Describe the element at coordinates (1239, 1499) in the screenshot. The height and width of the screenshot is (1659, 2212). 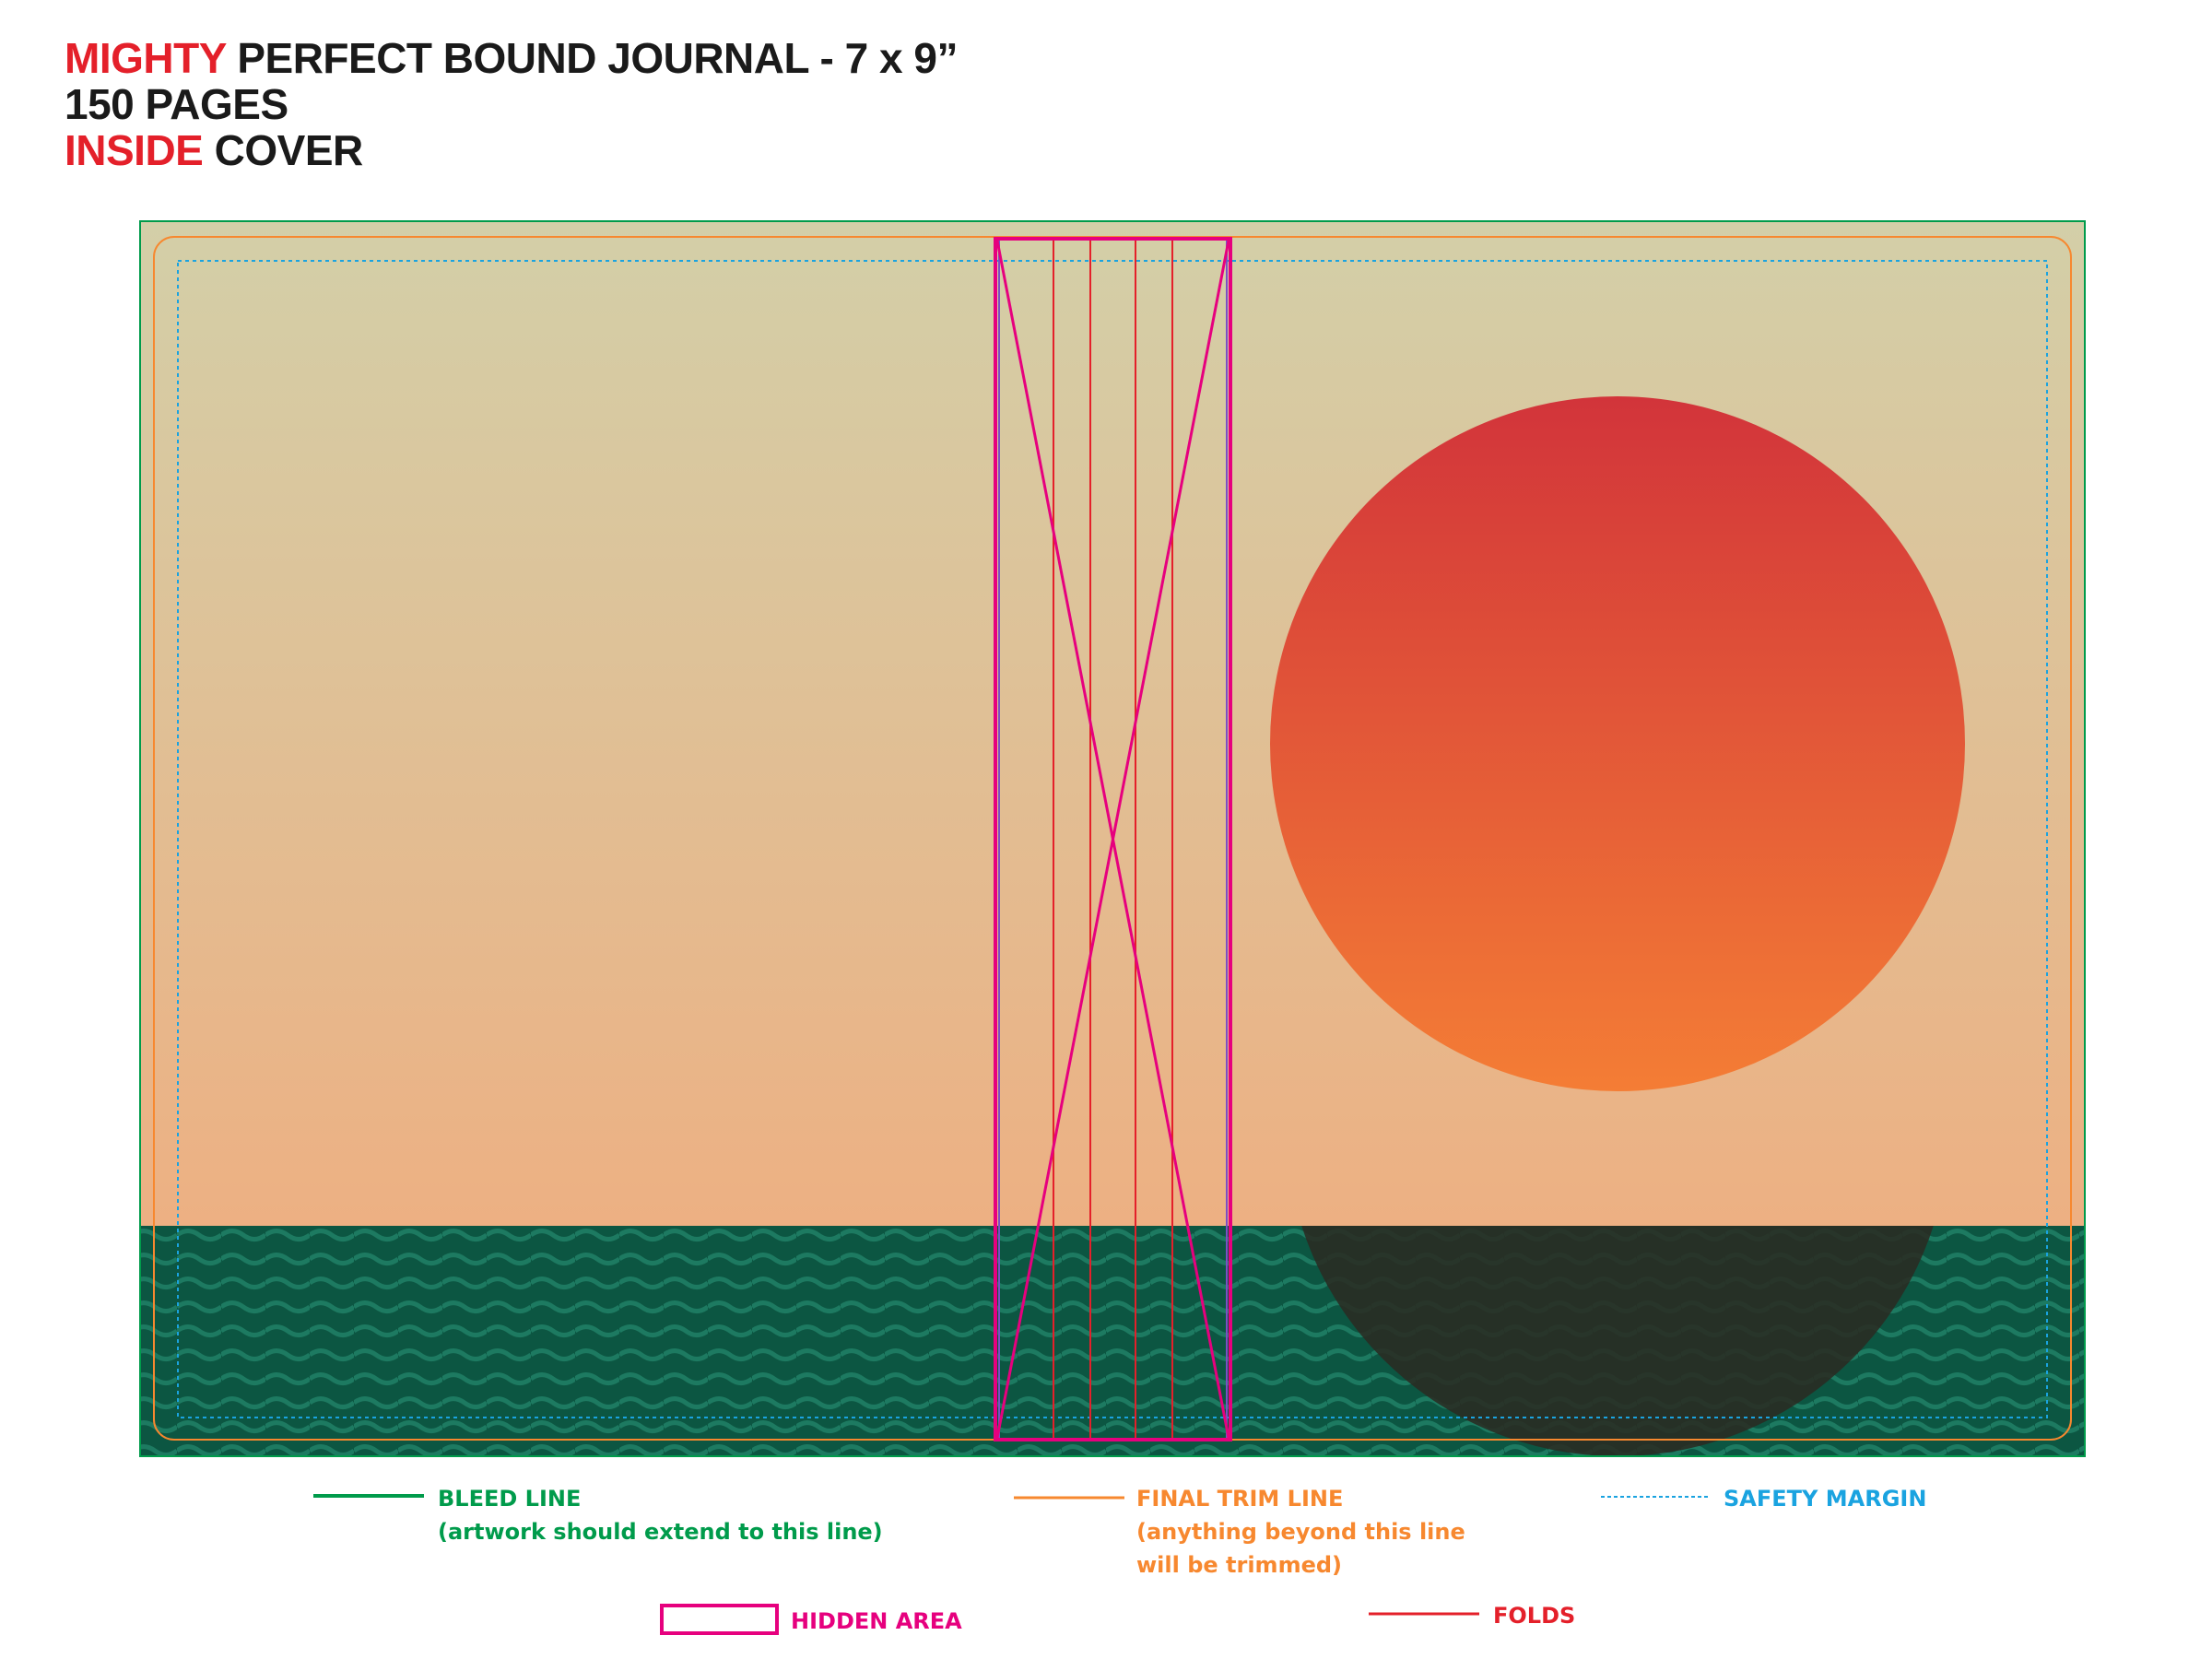
I see `trim-legend-title: FINAL TRIM LINE` at that location.